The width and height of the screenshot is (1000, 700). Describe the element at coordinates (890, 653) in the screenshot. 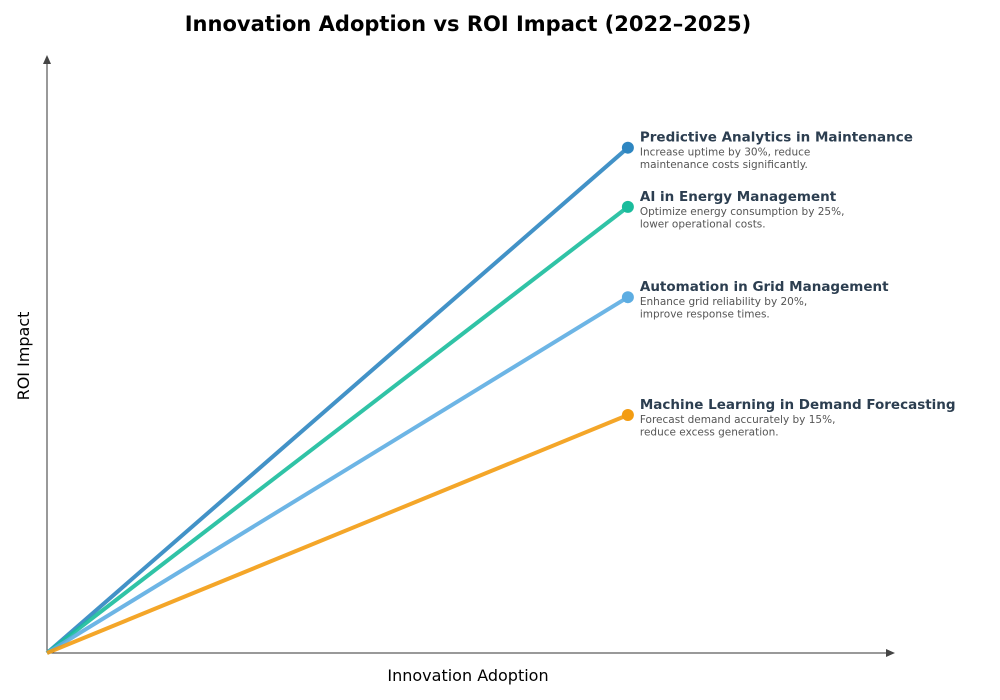

I see `x-axis-arrow-icon` at that location.